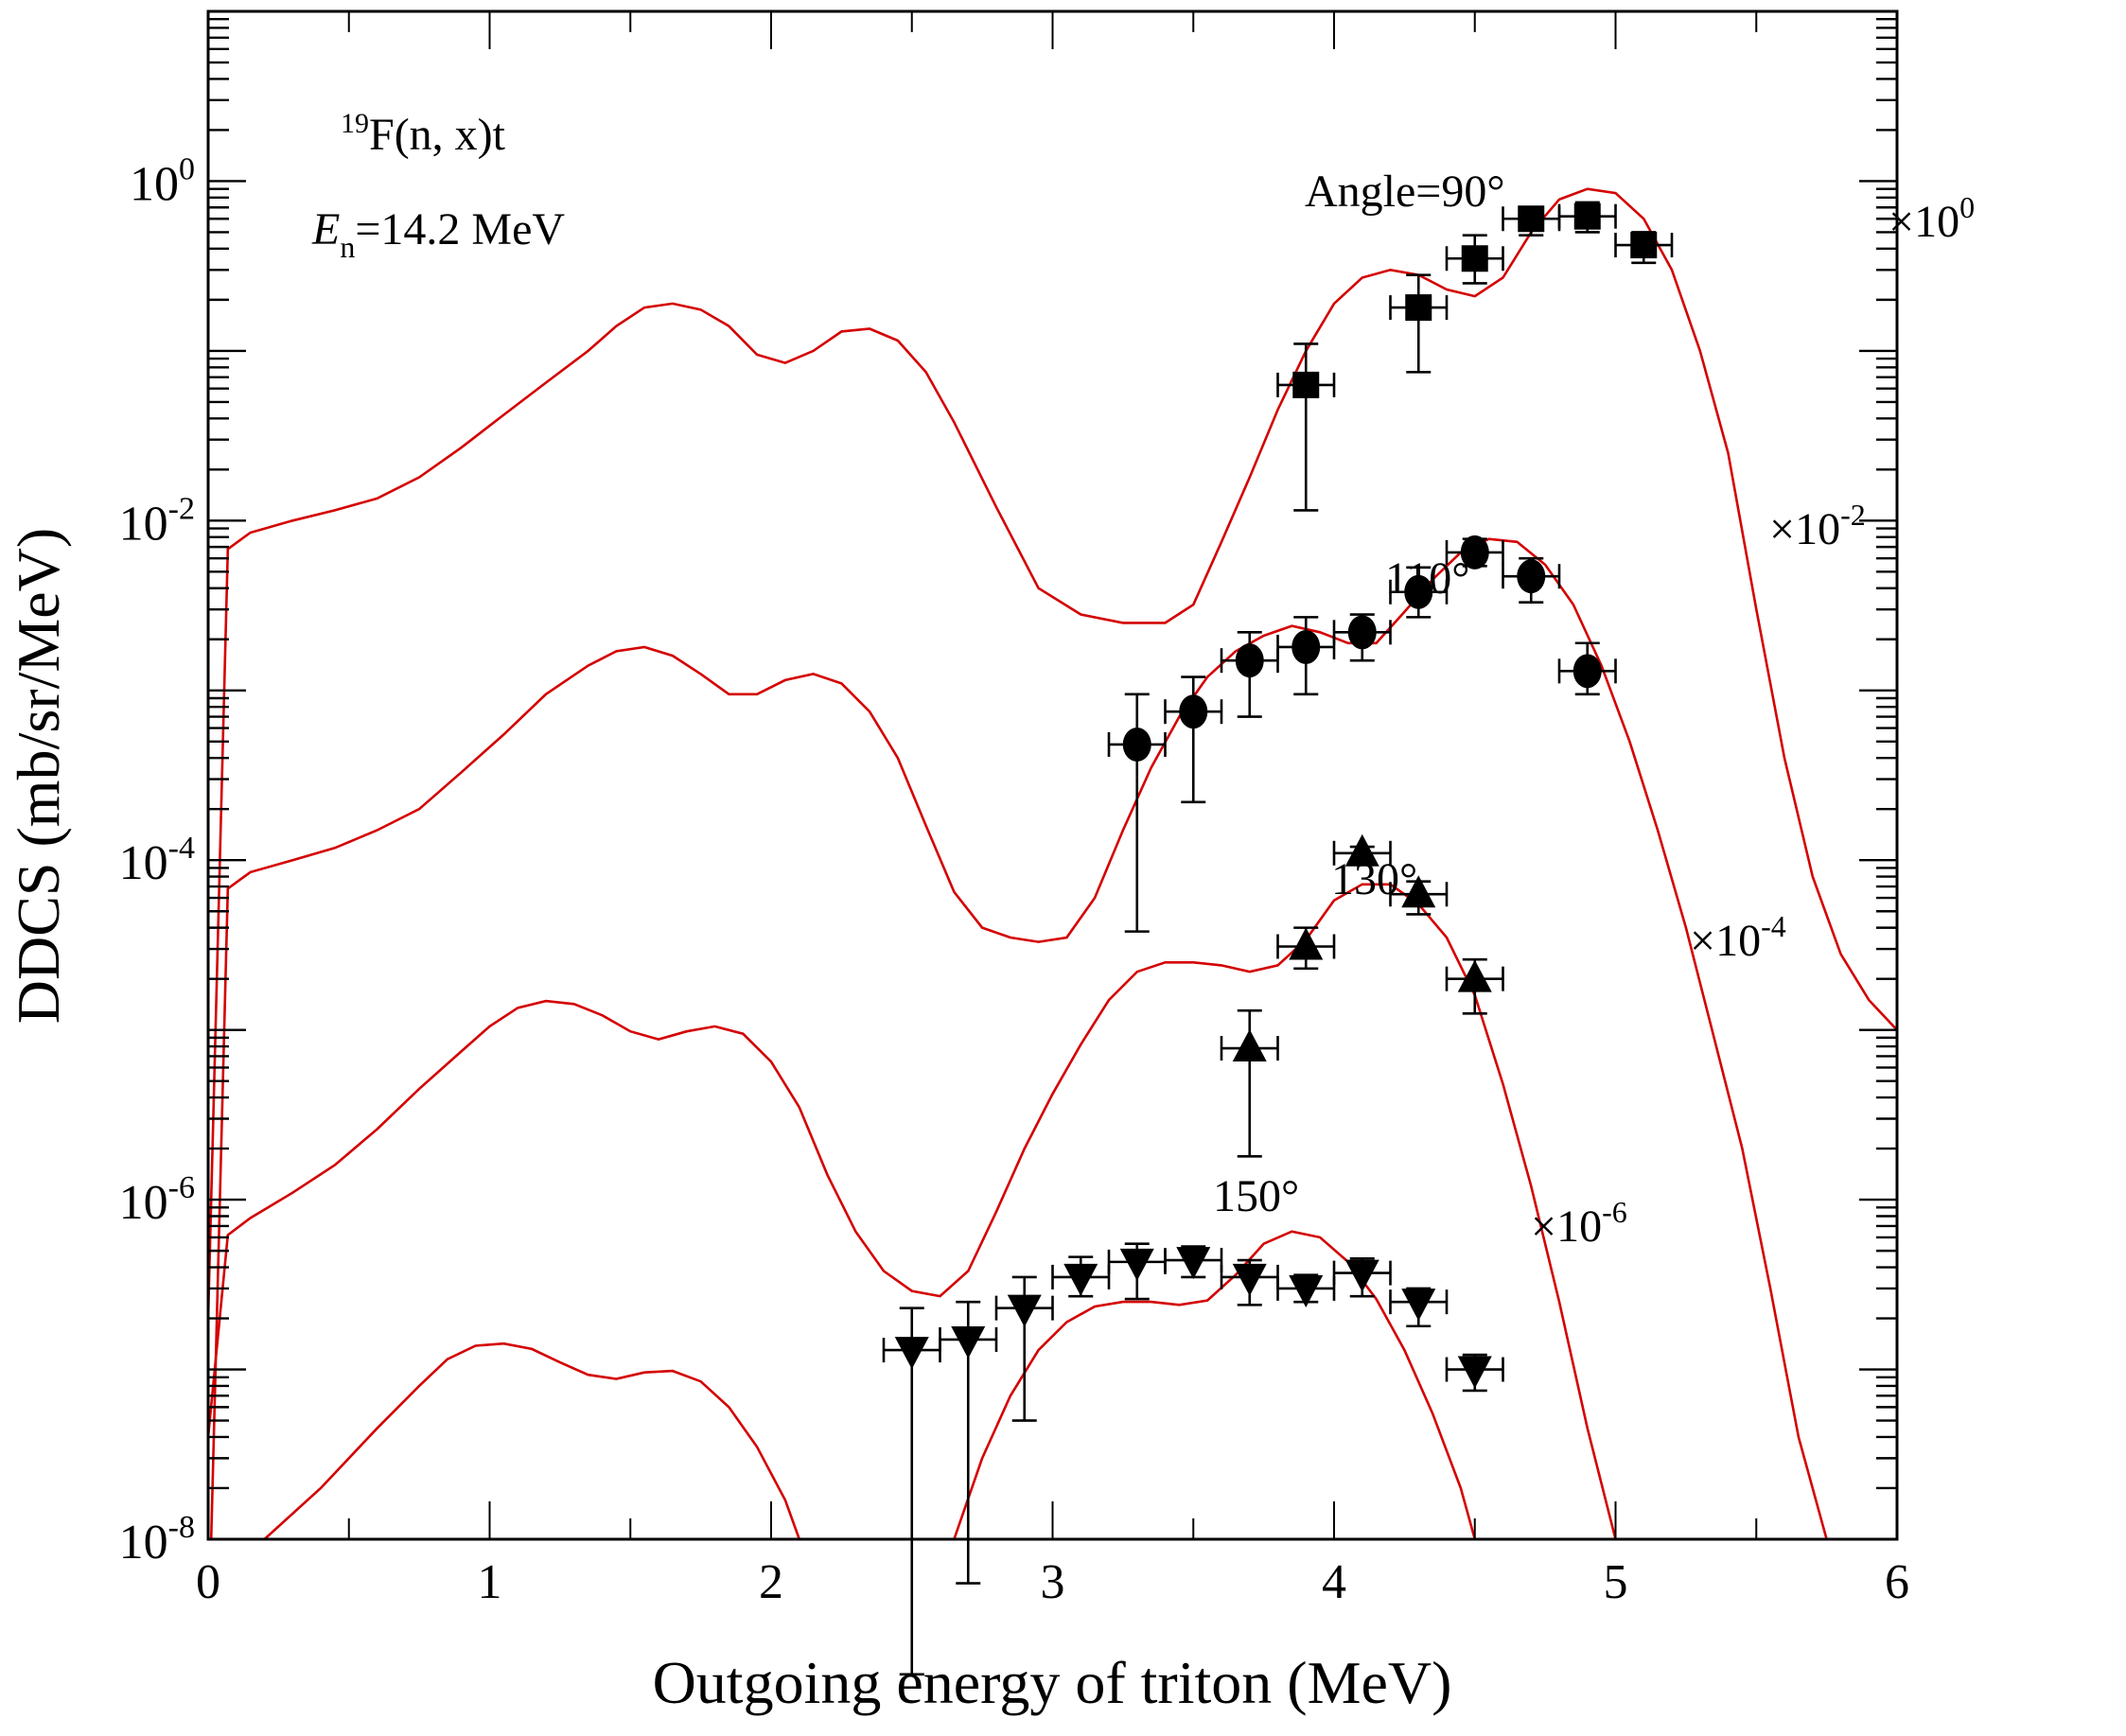 The image size is (2126, 1736). What do you see at coordinates (532, 1440) in the screenshot?
I see `calc-curve-150deg` at bounding box center [532, 1440].